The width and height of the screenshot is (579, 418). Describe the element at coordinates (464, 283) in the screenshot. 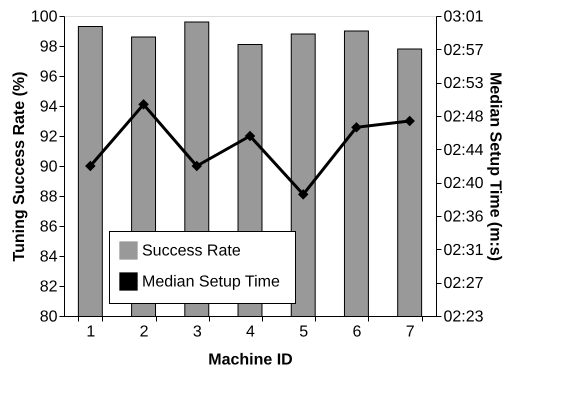

I see `y2-tick-label: 02:27` at that location.